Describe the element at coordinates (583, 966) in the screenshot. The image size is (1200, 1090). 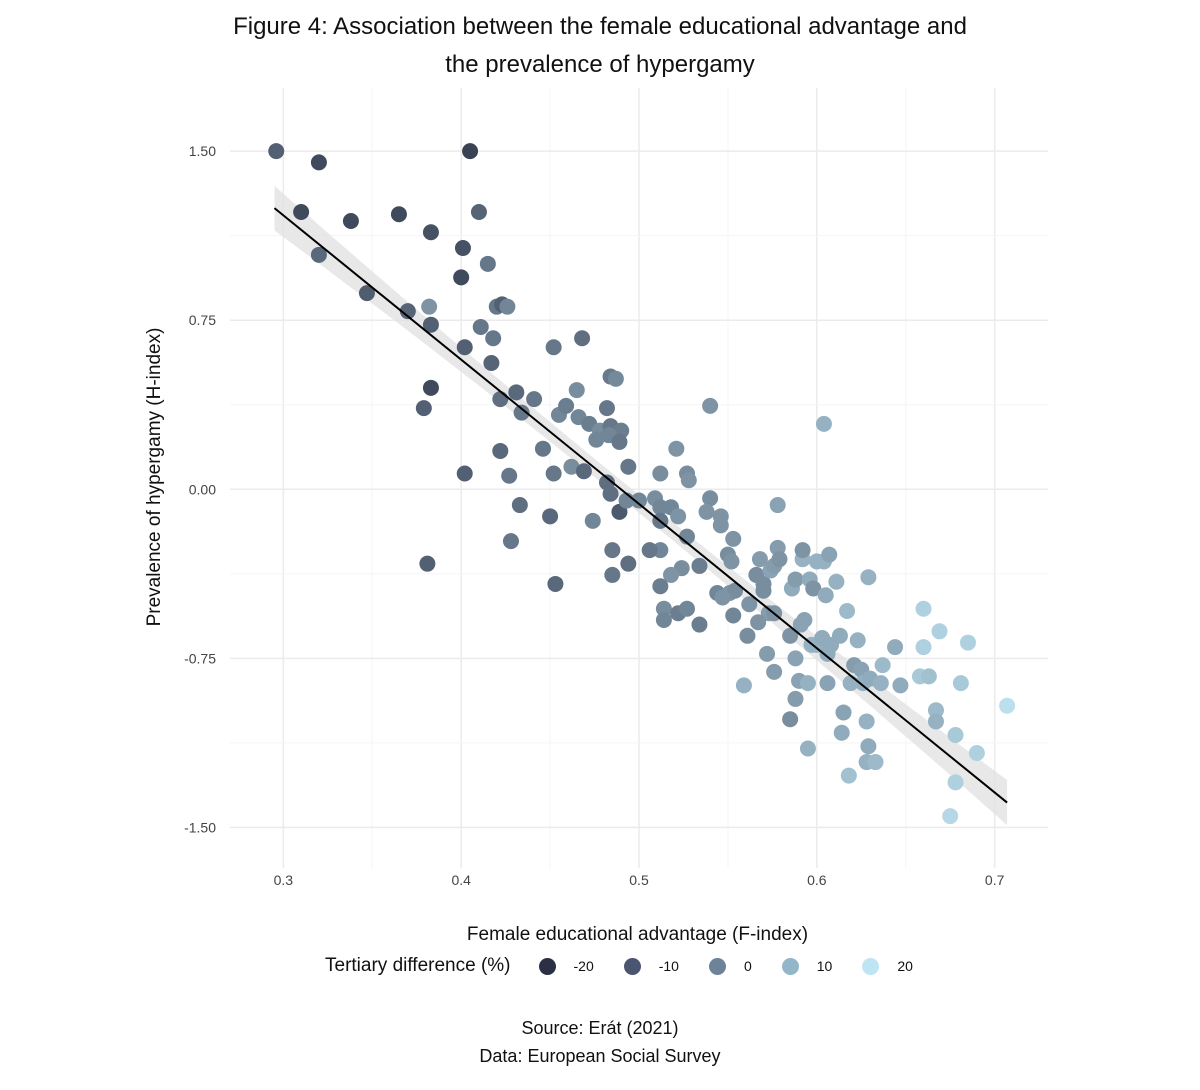
I see `legend-label-neg20: -20` at that location.